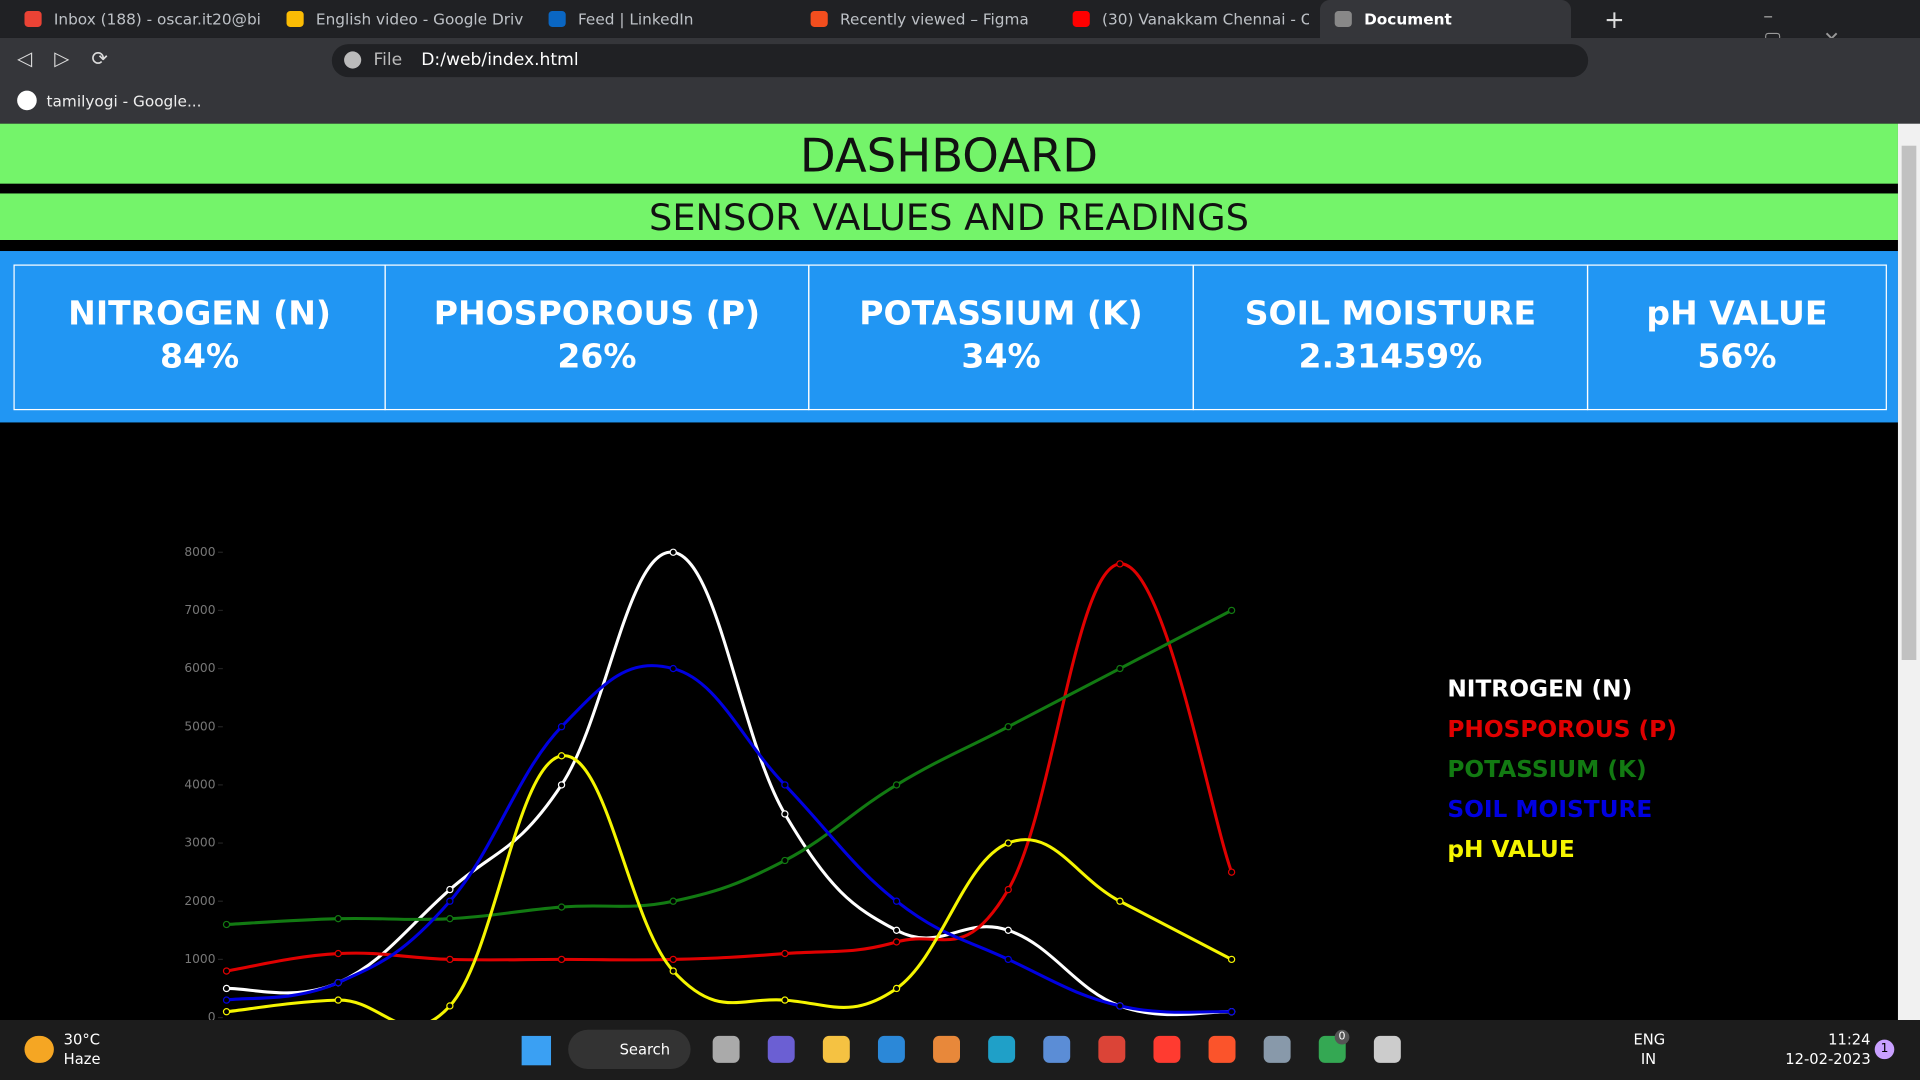  I want to click on start-button, so click(536, 1050).